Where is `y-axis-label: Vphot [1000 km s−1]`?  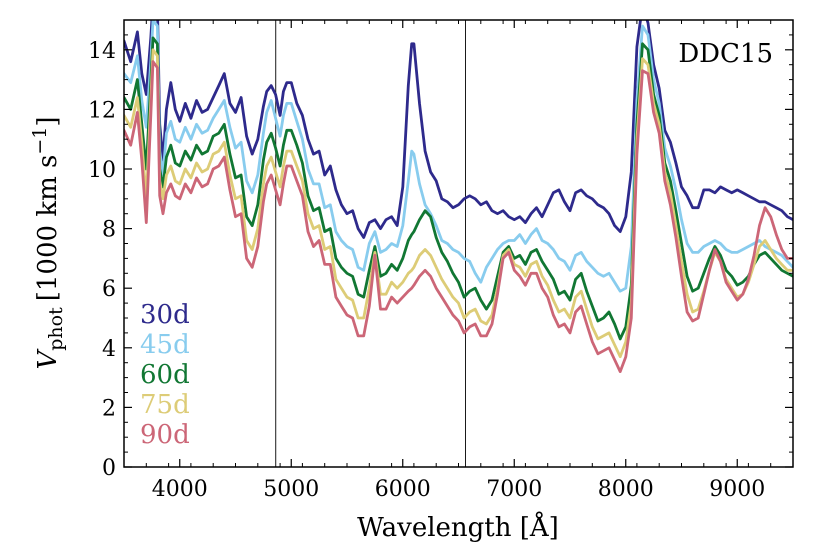 y-axis-label: Vphot [1000 km s−1] is located at coordinates (48, 242).